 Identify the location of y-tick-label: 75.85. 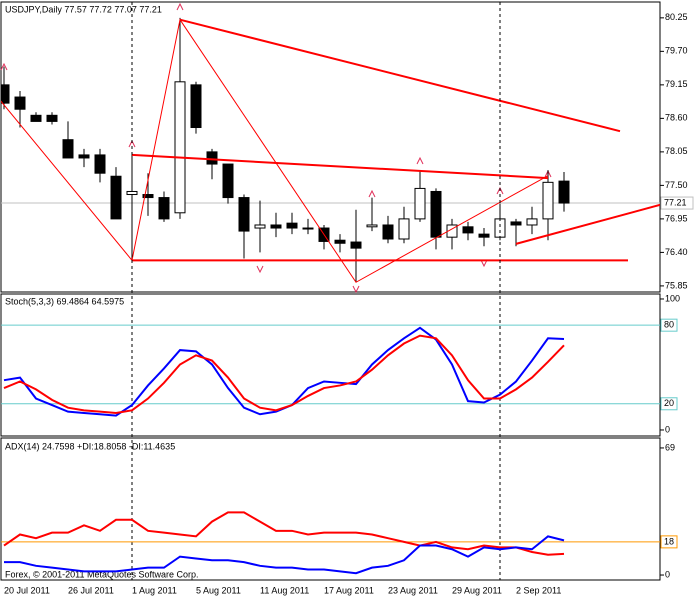
(676, 285).